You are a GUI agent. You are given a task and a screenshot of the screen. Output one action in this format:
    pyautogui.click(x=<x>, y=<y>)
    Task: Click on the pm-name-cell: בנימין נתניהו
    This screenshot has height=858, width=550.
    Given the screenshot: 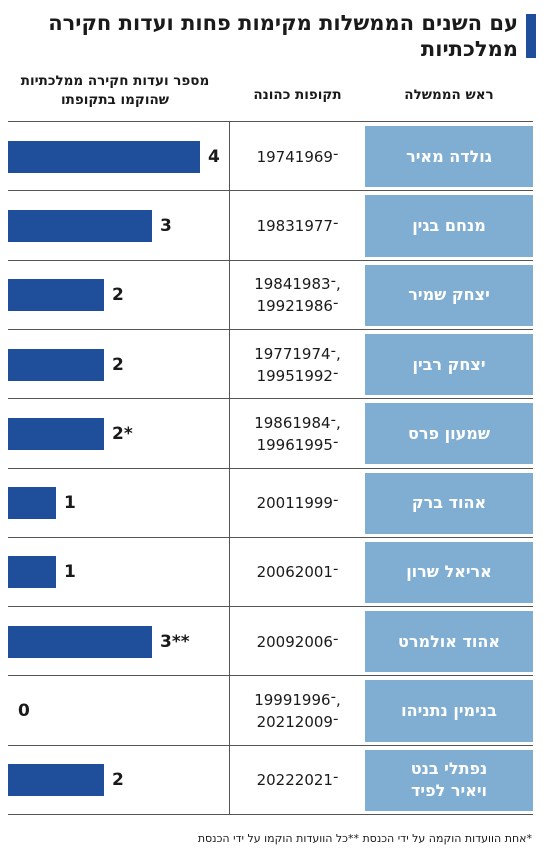 What is the action you would take?
    pyautogui.click(x=449, y=711)
    